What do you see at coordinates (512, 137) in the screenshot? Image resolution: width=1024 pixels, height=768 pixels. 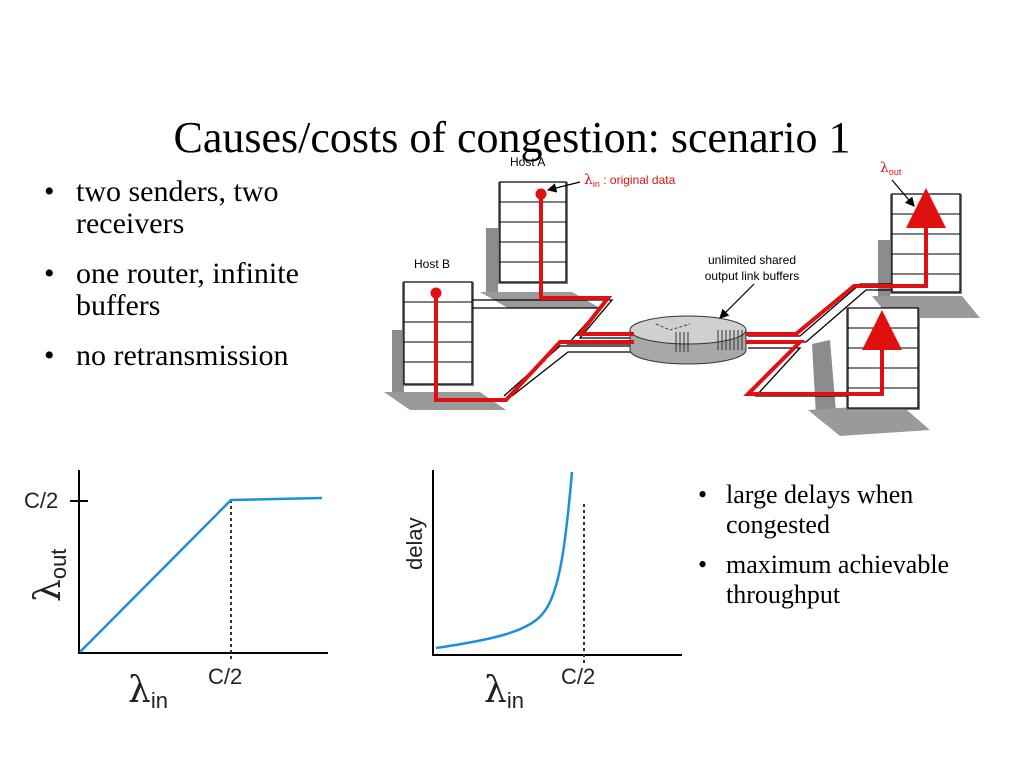 I see `slide-title: Causes/costs of congestion: scenario 1` at bounding box center [512, 137].